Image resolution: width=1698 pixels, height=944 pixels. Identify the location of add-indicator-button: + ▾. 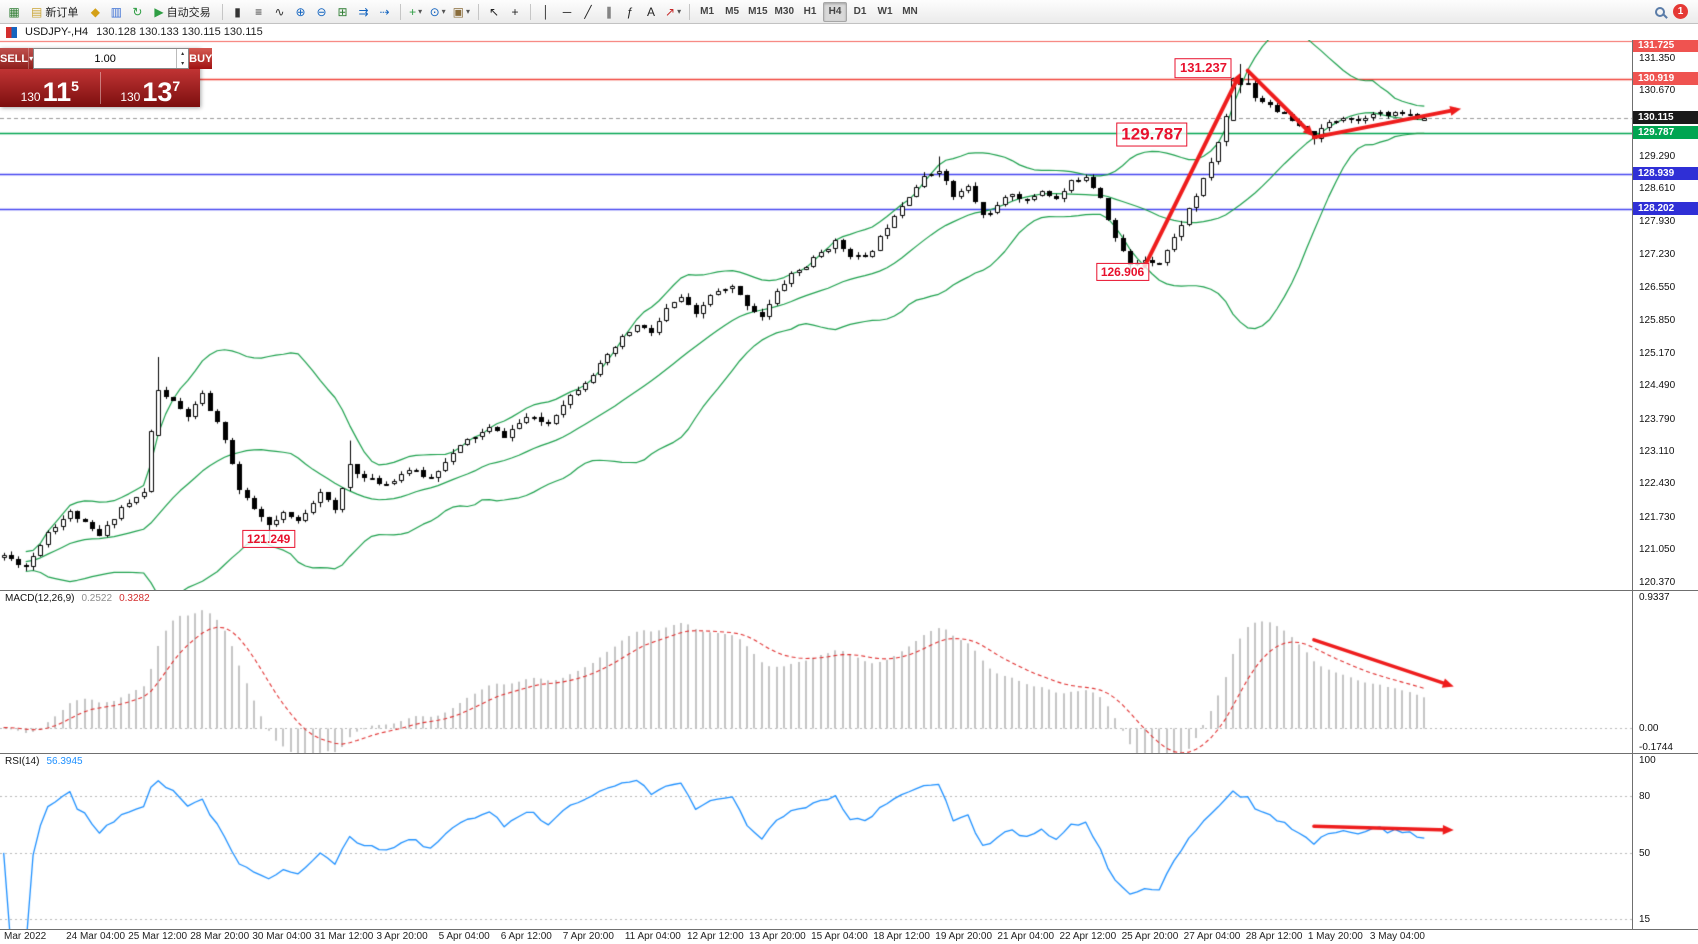
(416, 12).